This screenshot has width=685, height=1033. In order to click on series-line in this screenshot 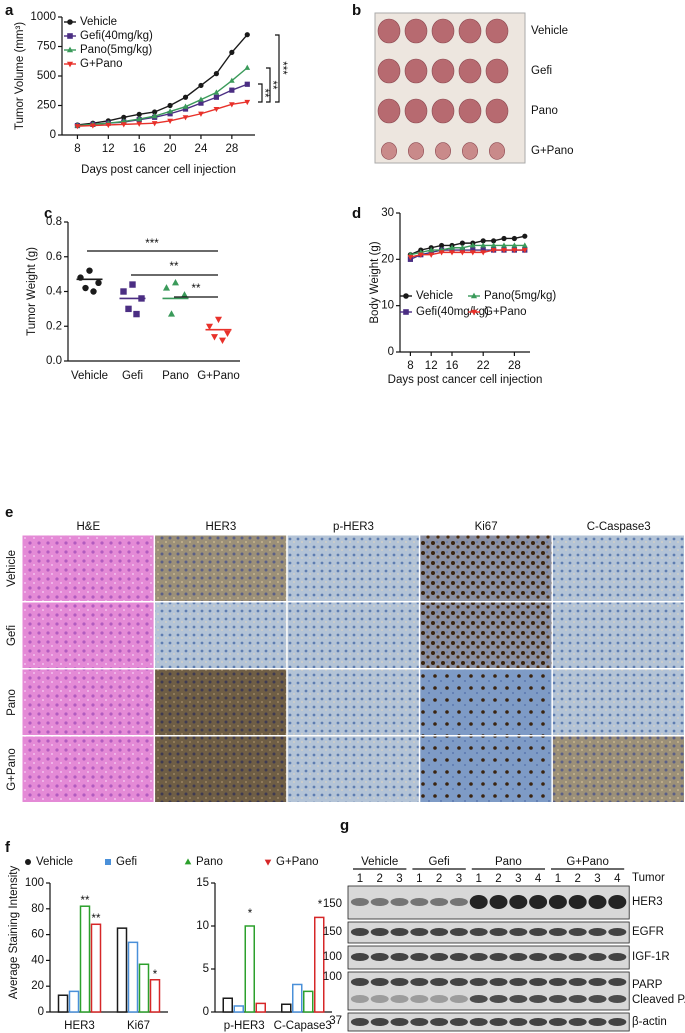, I will do `click(467, 253)`.